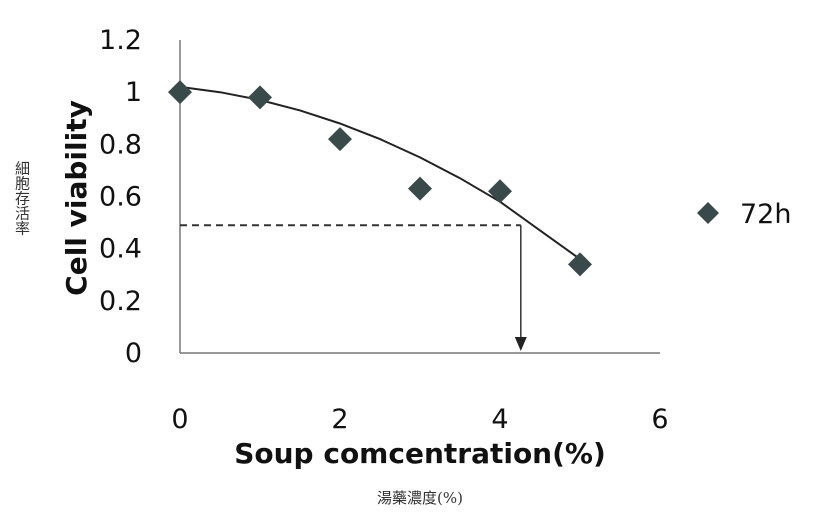 Image resolution: width=816 pixels, height=512 pixels. I want to click on reference-lines, so click(353, 287).